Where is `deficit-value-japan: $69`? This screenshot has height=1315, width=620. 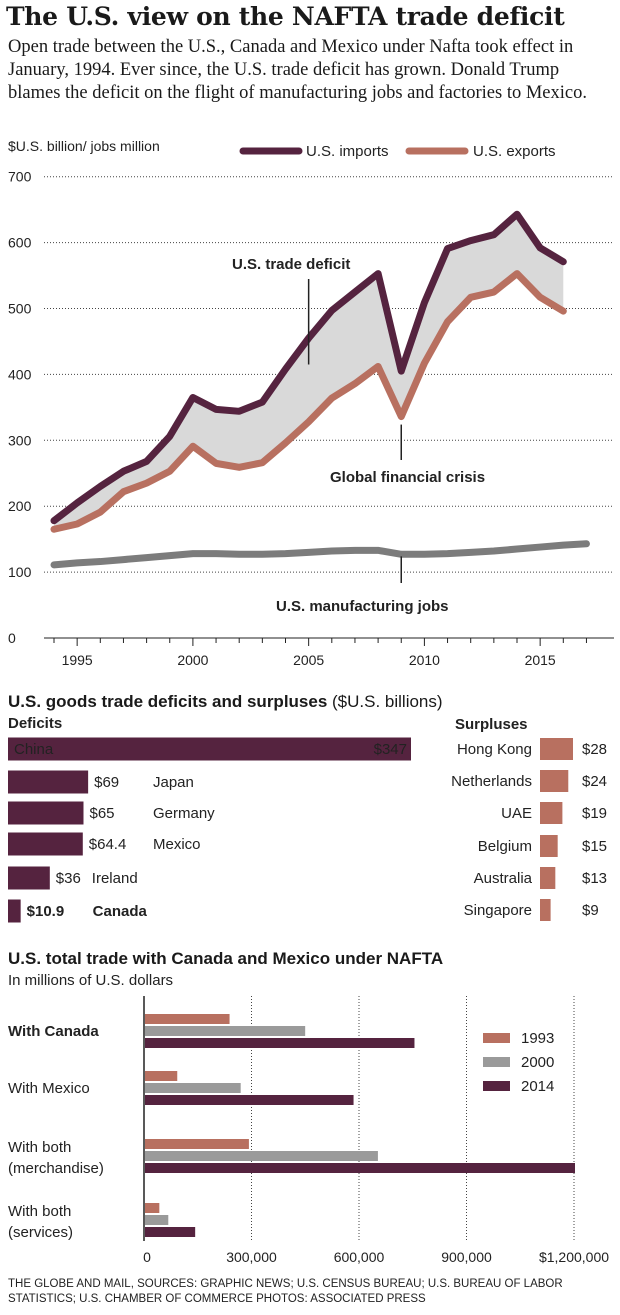 deficit-value-japan: $69 is located at coordinates (106, 782).